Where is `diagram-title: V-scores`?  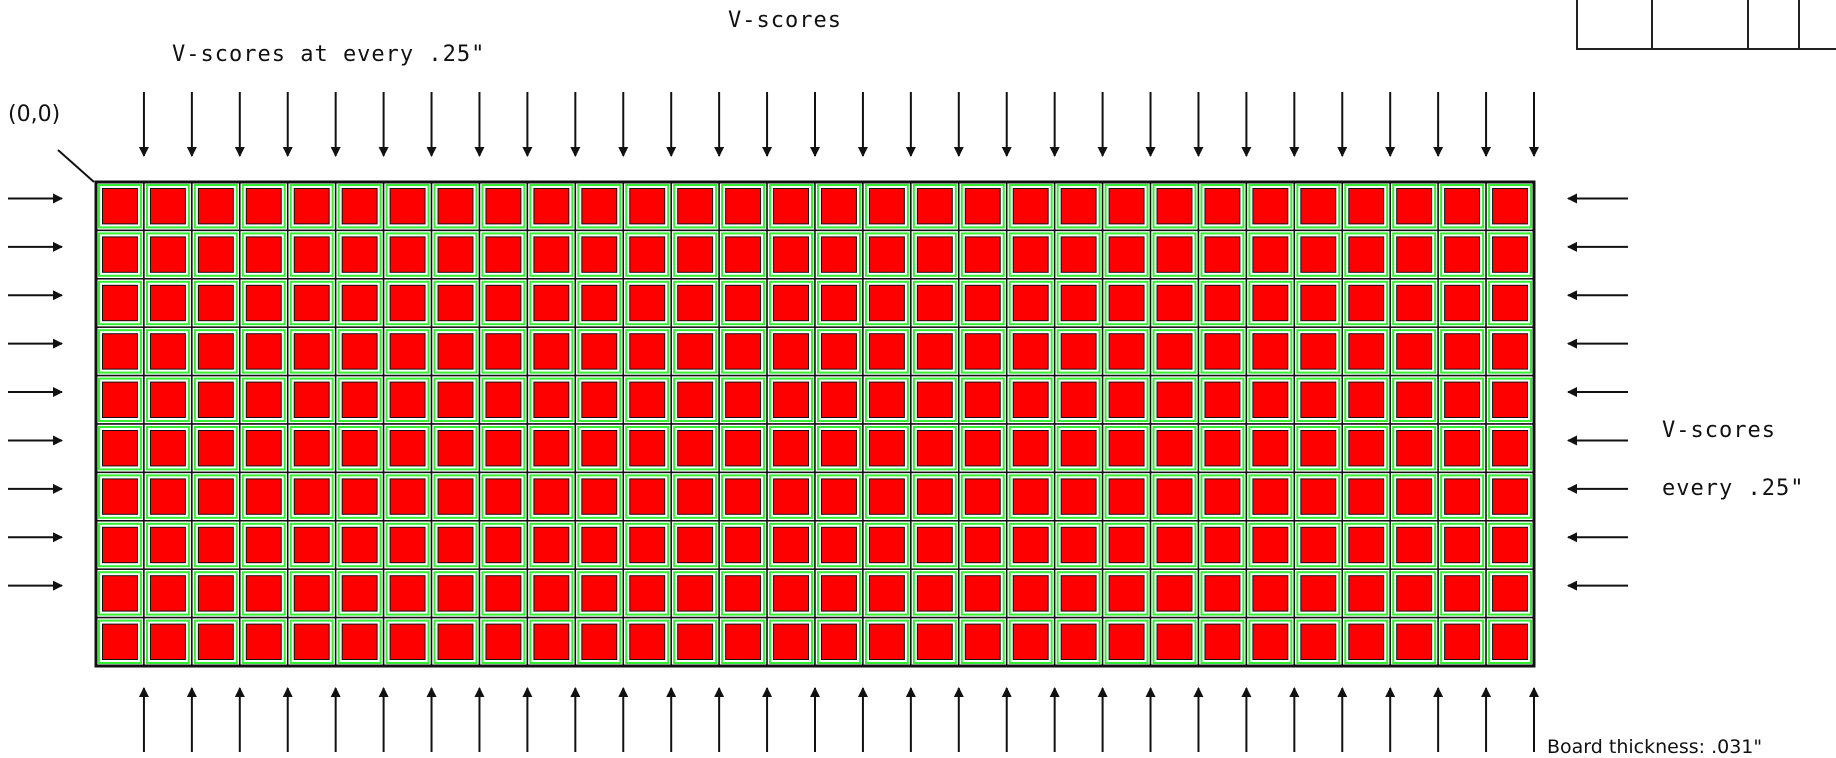
diagram-title: V-scores is located at coordinates (785, 20).